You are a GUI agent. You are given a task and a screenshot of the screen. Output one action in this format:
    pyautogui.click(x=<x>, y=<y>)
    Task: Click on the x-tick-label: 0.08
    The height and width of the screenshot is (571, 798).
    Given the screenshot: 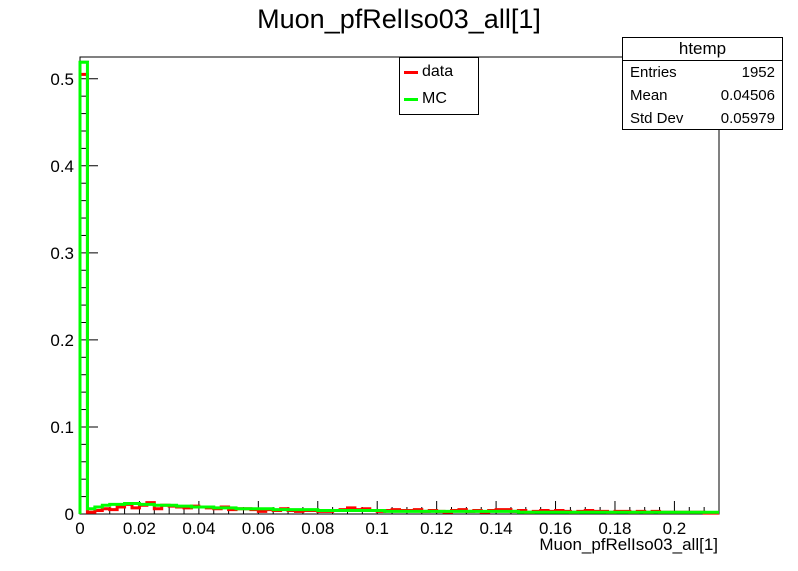 What is the action you would take?
    pyautogui.click(x=317, y=528)
    